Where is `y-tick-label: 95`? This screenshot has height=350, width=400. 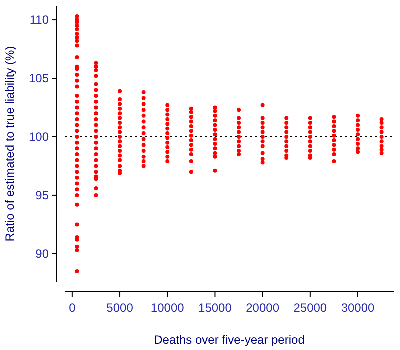
y-tick-label: 95 is located at coordinates (43, 195).